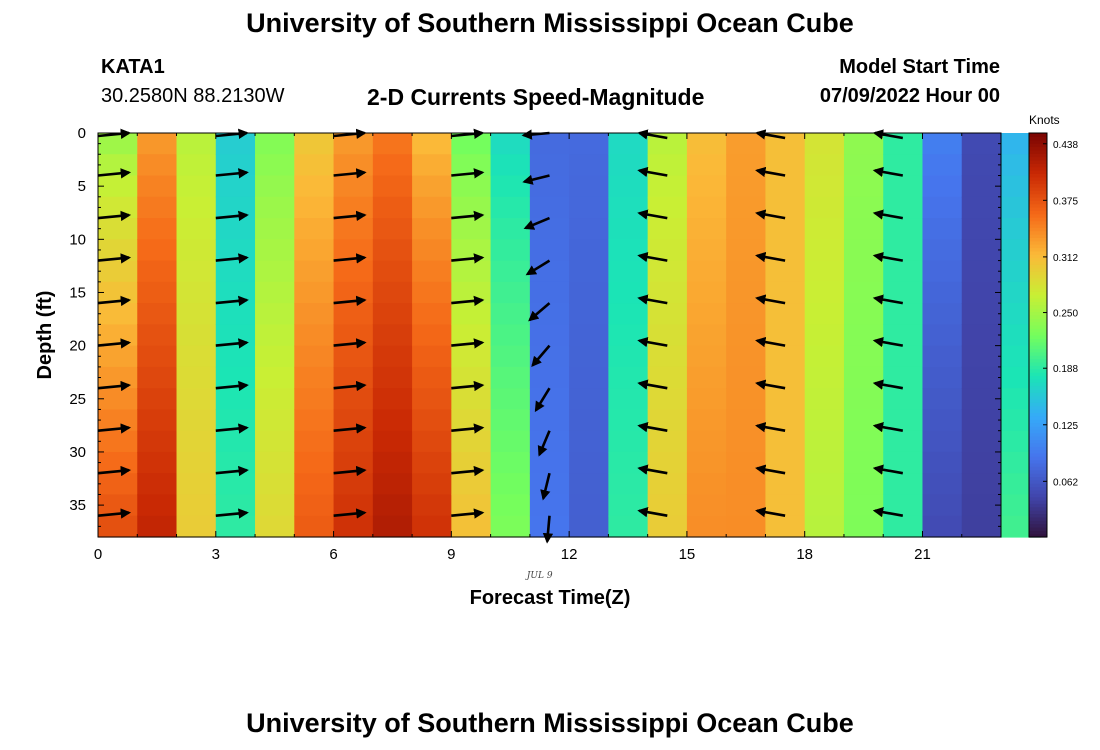 The image size is (1100, 750). What do you see at coordinates (1065, 201) in the screenshot?
I see `colorbar-tick-label: 0.375` at bounding box center [1065, 201].